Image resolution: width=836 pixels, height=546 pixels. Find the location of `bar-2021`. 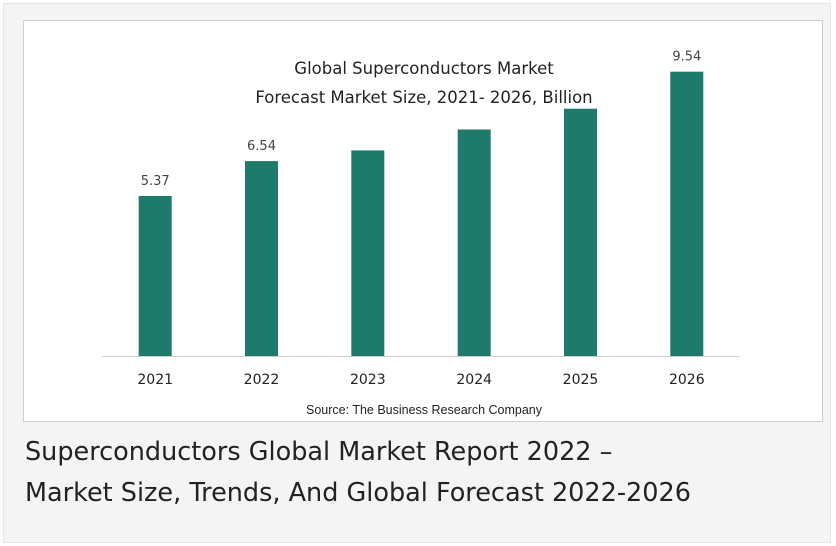

bar-2021 is located at coordinates (155, 276).